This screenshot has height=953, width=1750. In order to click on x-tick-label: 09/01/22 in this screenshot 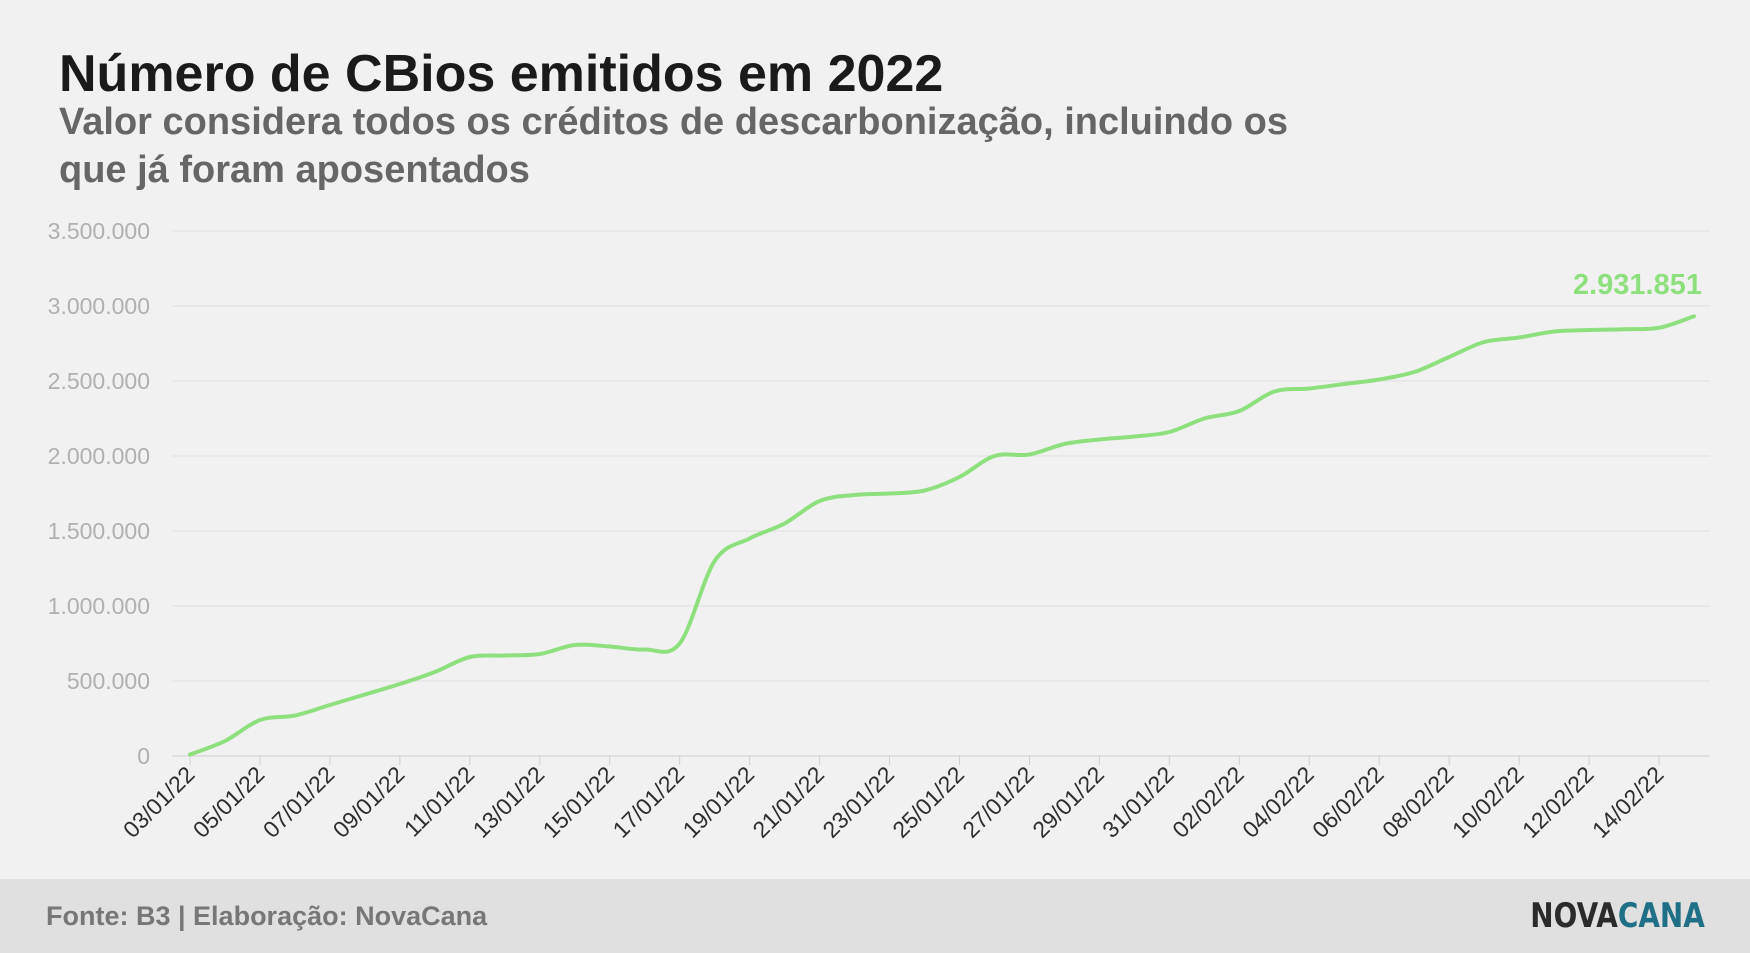, I will do `click(369, 802)`.